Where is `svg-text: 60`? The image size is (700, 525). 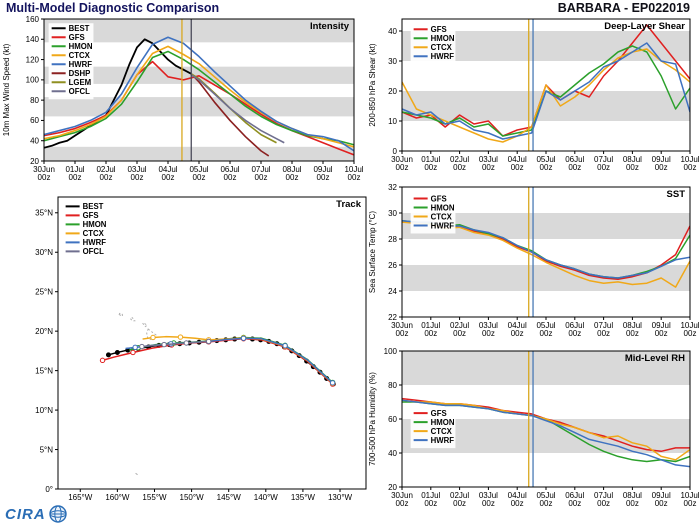
svg-text: 60 is located at coordinates (34, 120).